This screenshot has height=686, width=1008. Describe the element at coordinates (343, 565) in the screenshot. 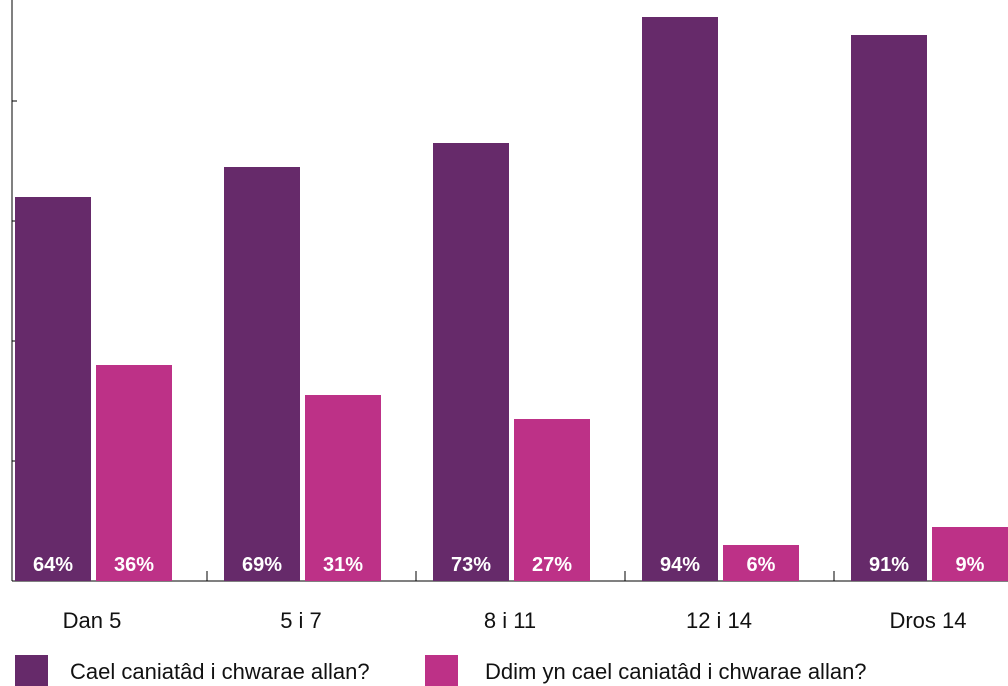

I see `data-label: 31%` at that location.